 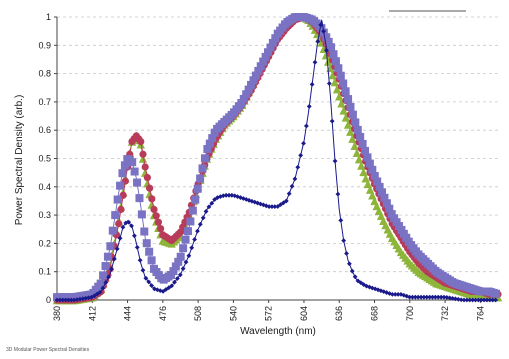 I want to click on x-tick-label-1: 412, so click(x=92, y=313).